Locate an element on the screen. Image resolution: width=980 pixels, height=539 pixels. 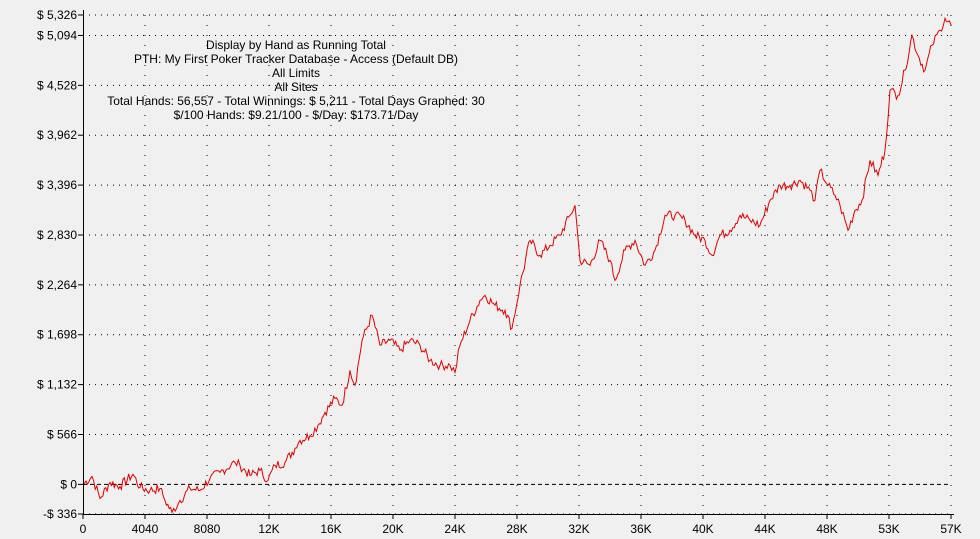
y-tick-label: $ 5,326 is located at coordinates (57, 15).